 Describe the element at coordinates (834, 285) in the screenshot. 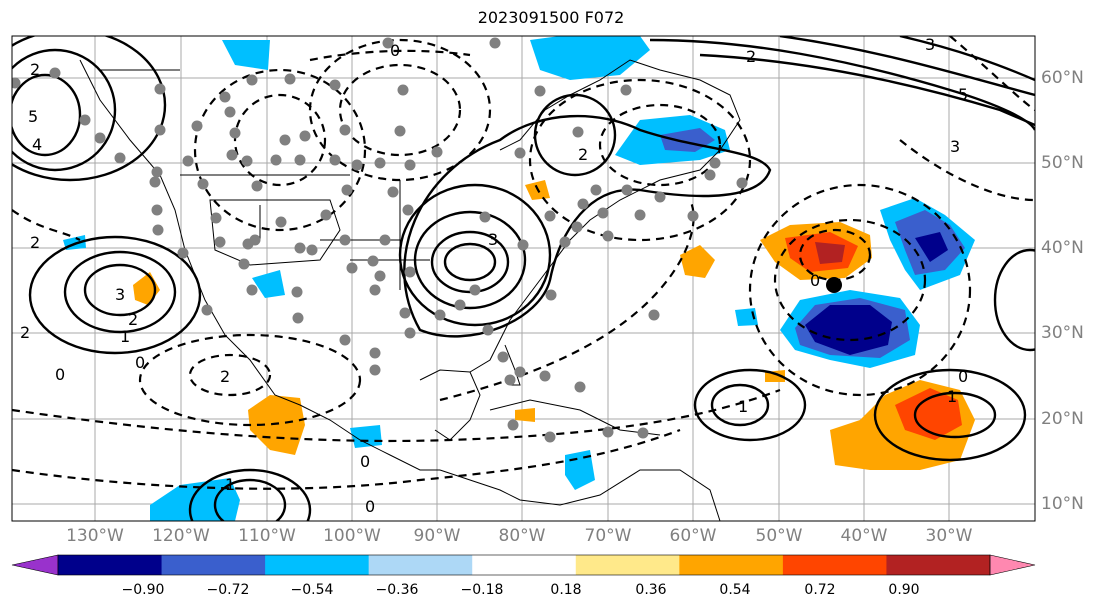

I see `storm-center-marker` at that location.